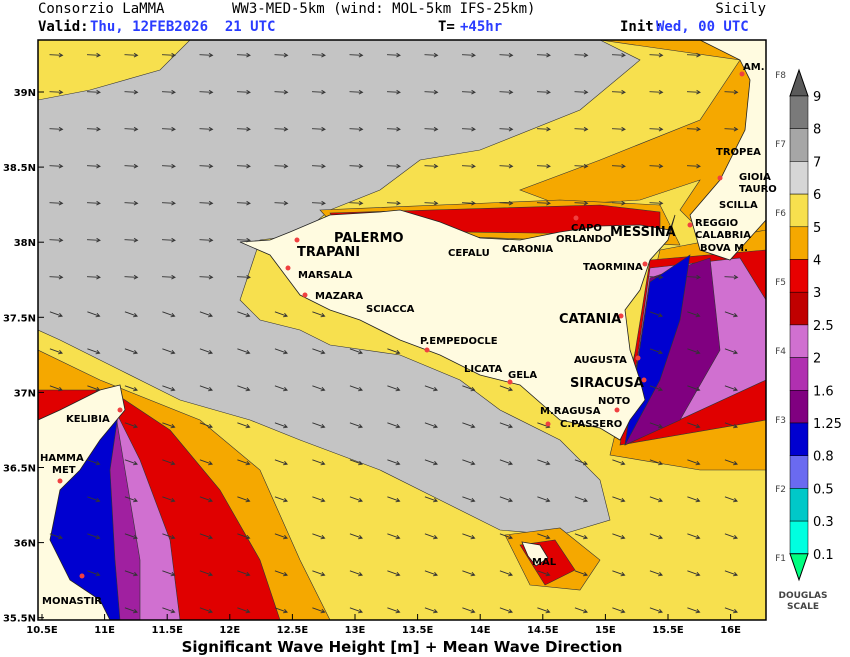  Describe the element at coordinates (780, 283) in the screenshot. I see `douglas-force: F5` at that location.